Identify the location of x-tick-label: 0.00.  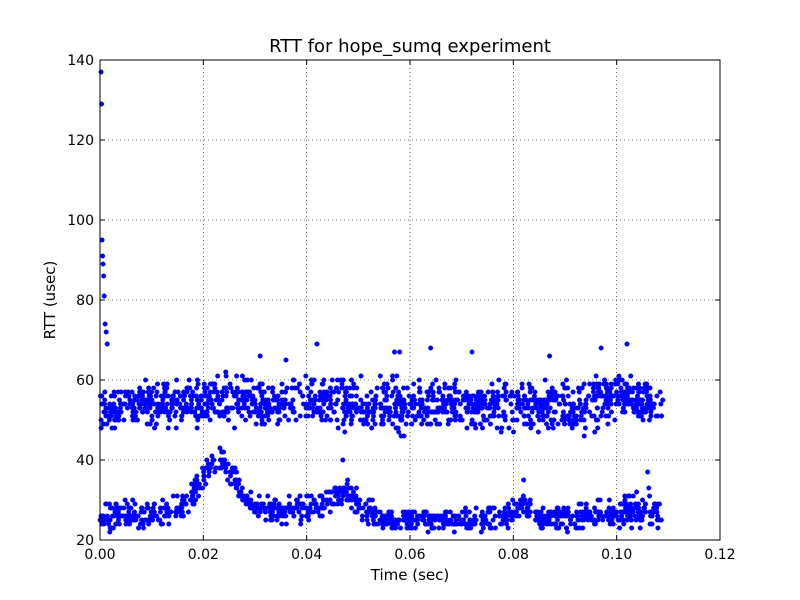
(99, 555).